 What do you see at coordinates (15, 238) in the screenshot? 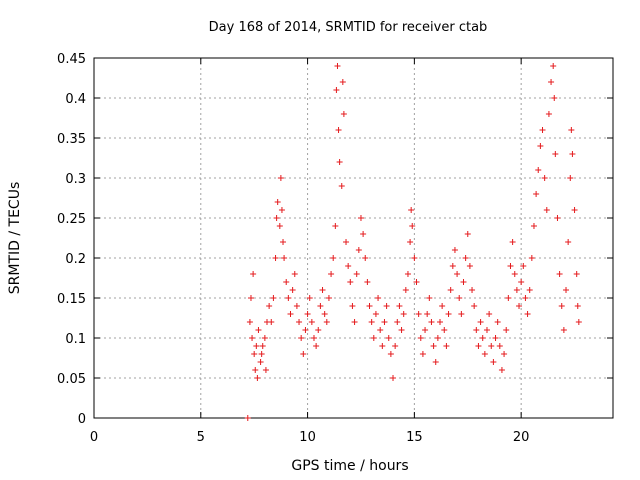
I see `y-axis-label: SRMTID / TECUs` at bounding box center [15, 238].